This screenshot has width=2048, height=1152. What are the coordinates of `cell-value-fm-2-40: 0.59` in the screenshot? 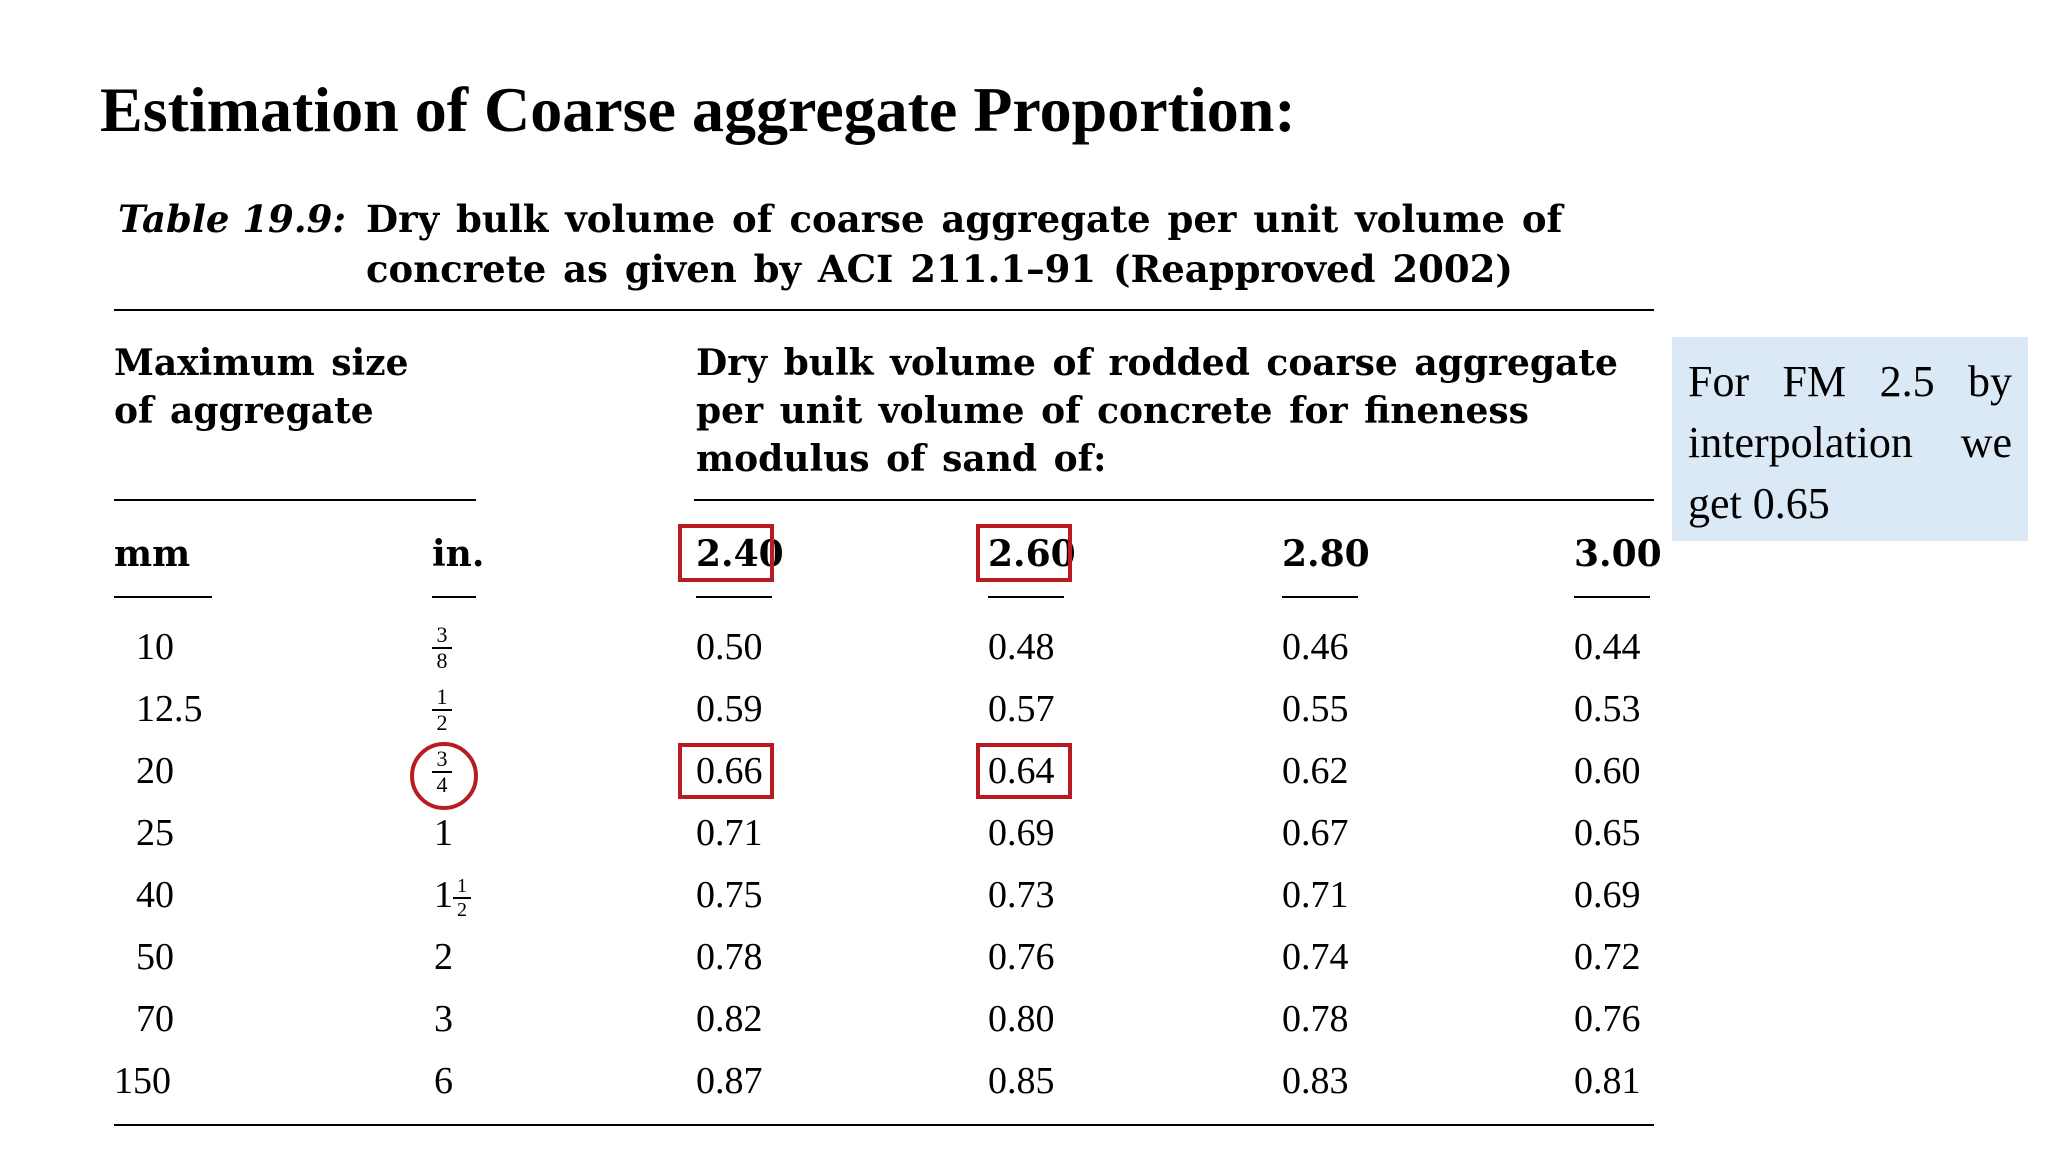 It's located at (729, 709).